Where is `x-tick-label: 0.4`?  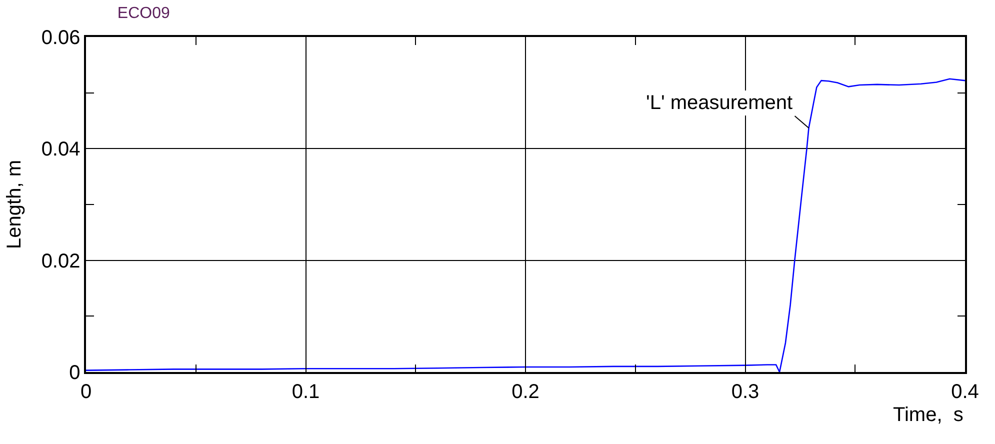
x-tick-label: 0.4 is located at coordinates (965, 391).